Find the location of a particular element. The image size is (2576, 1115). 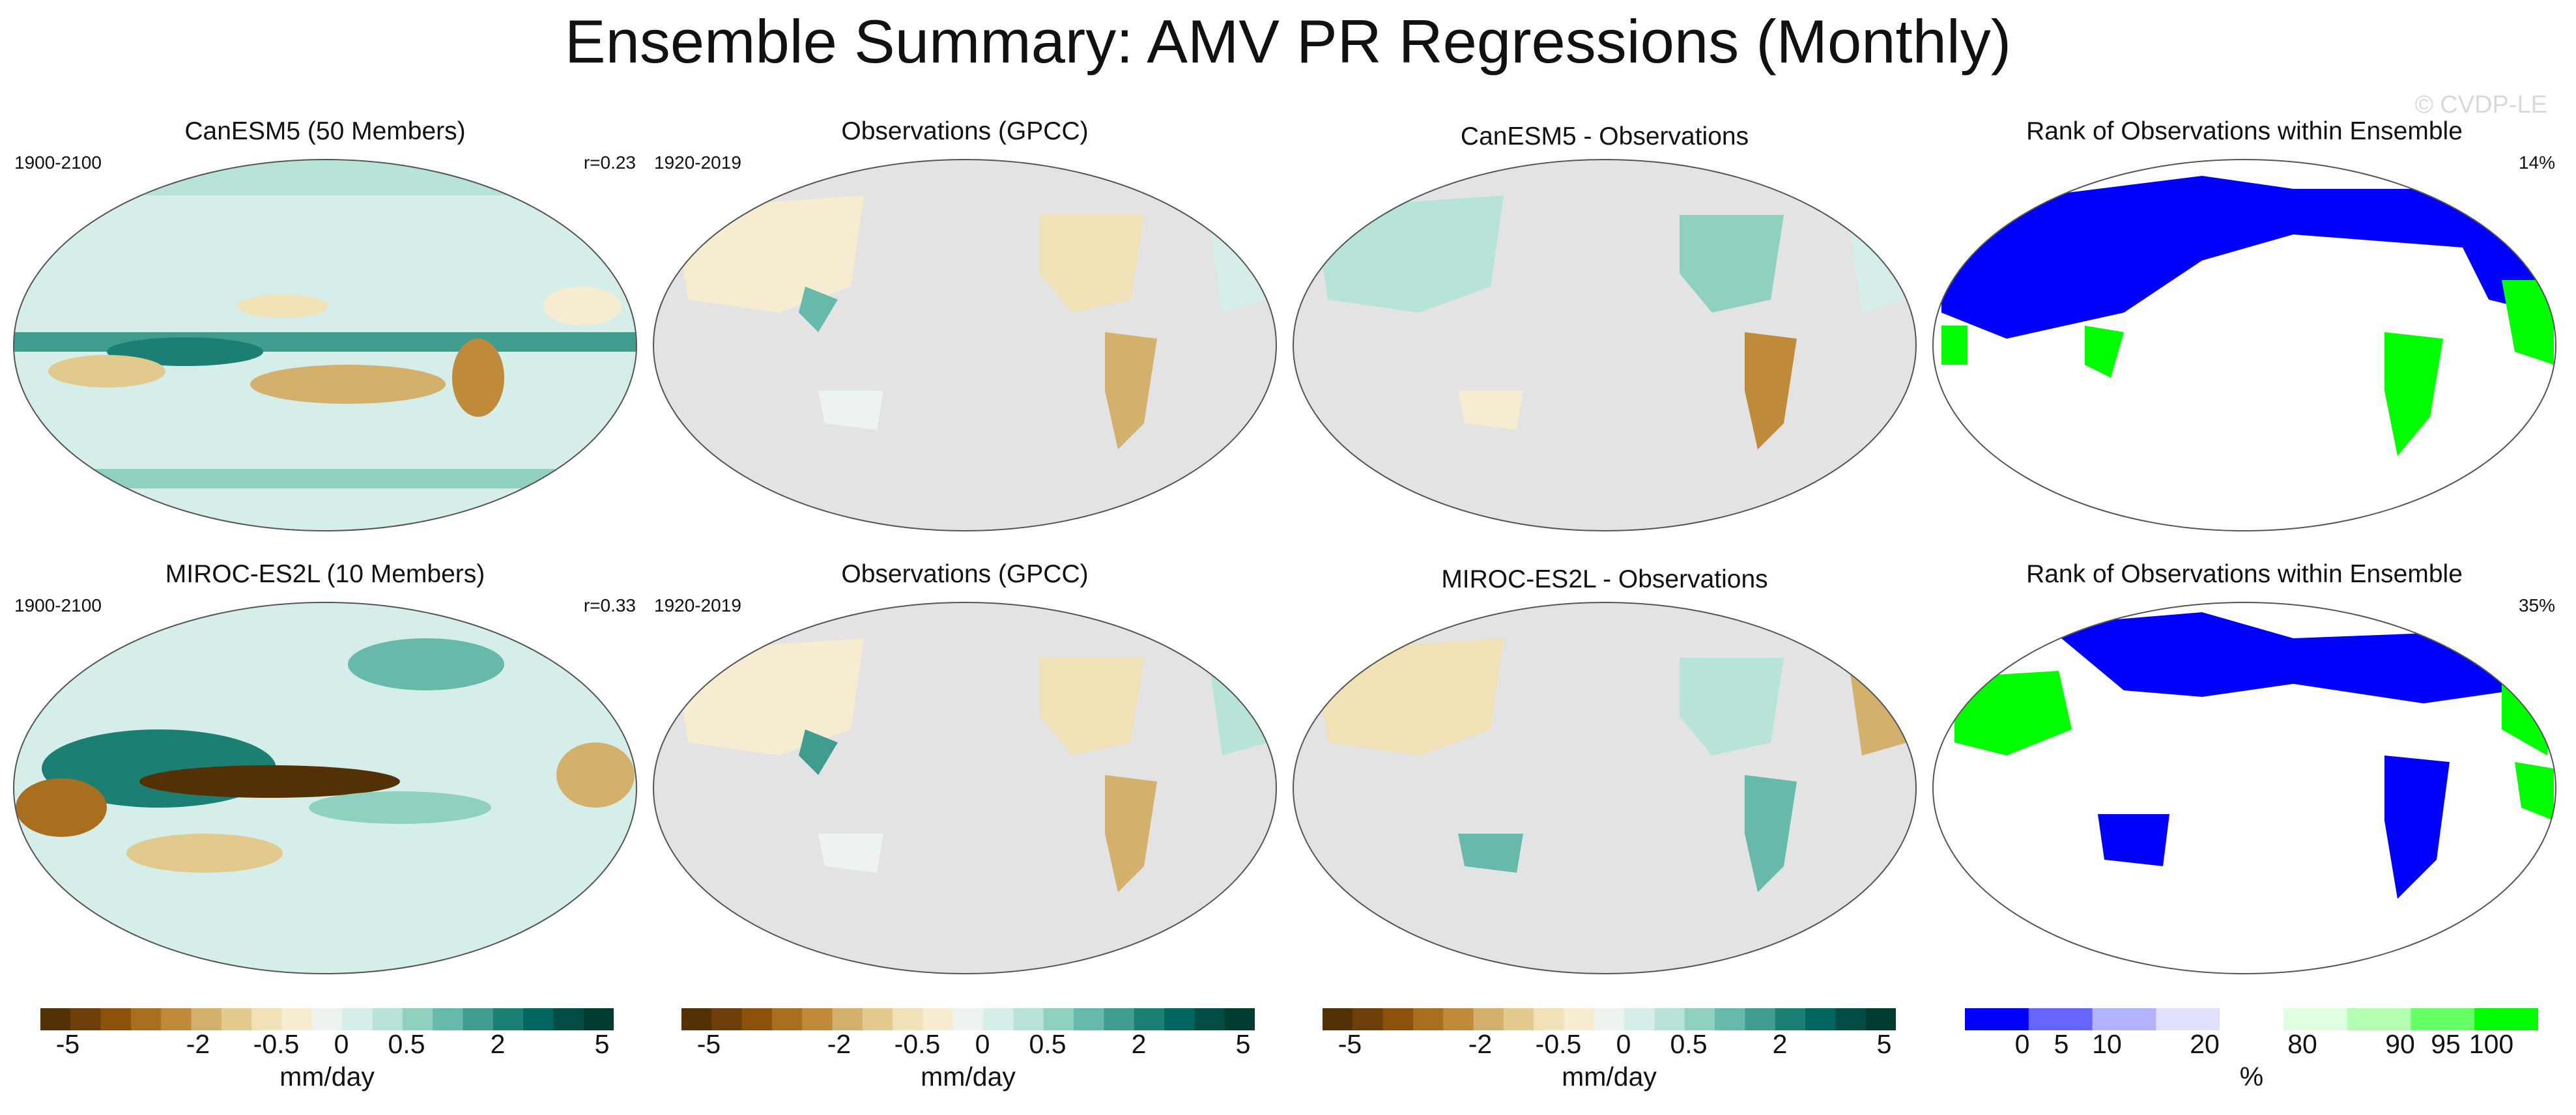

panel-obs-row1: Observations (GPCC) 1920-2019 is located at coordinates (965, 338).